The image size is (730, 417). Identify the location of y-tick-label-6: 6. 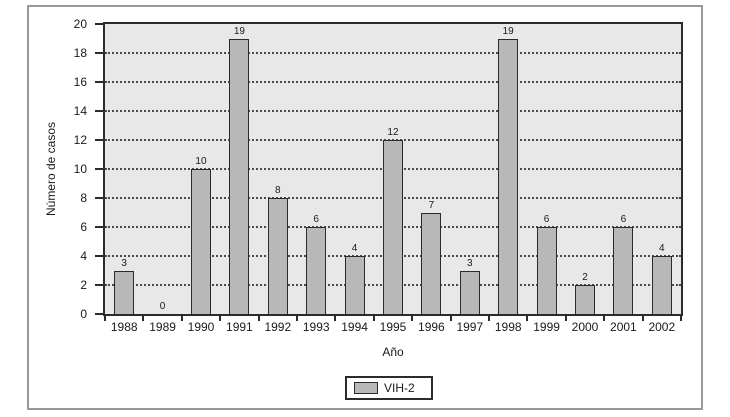
(83, 227).